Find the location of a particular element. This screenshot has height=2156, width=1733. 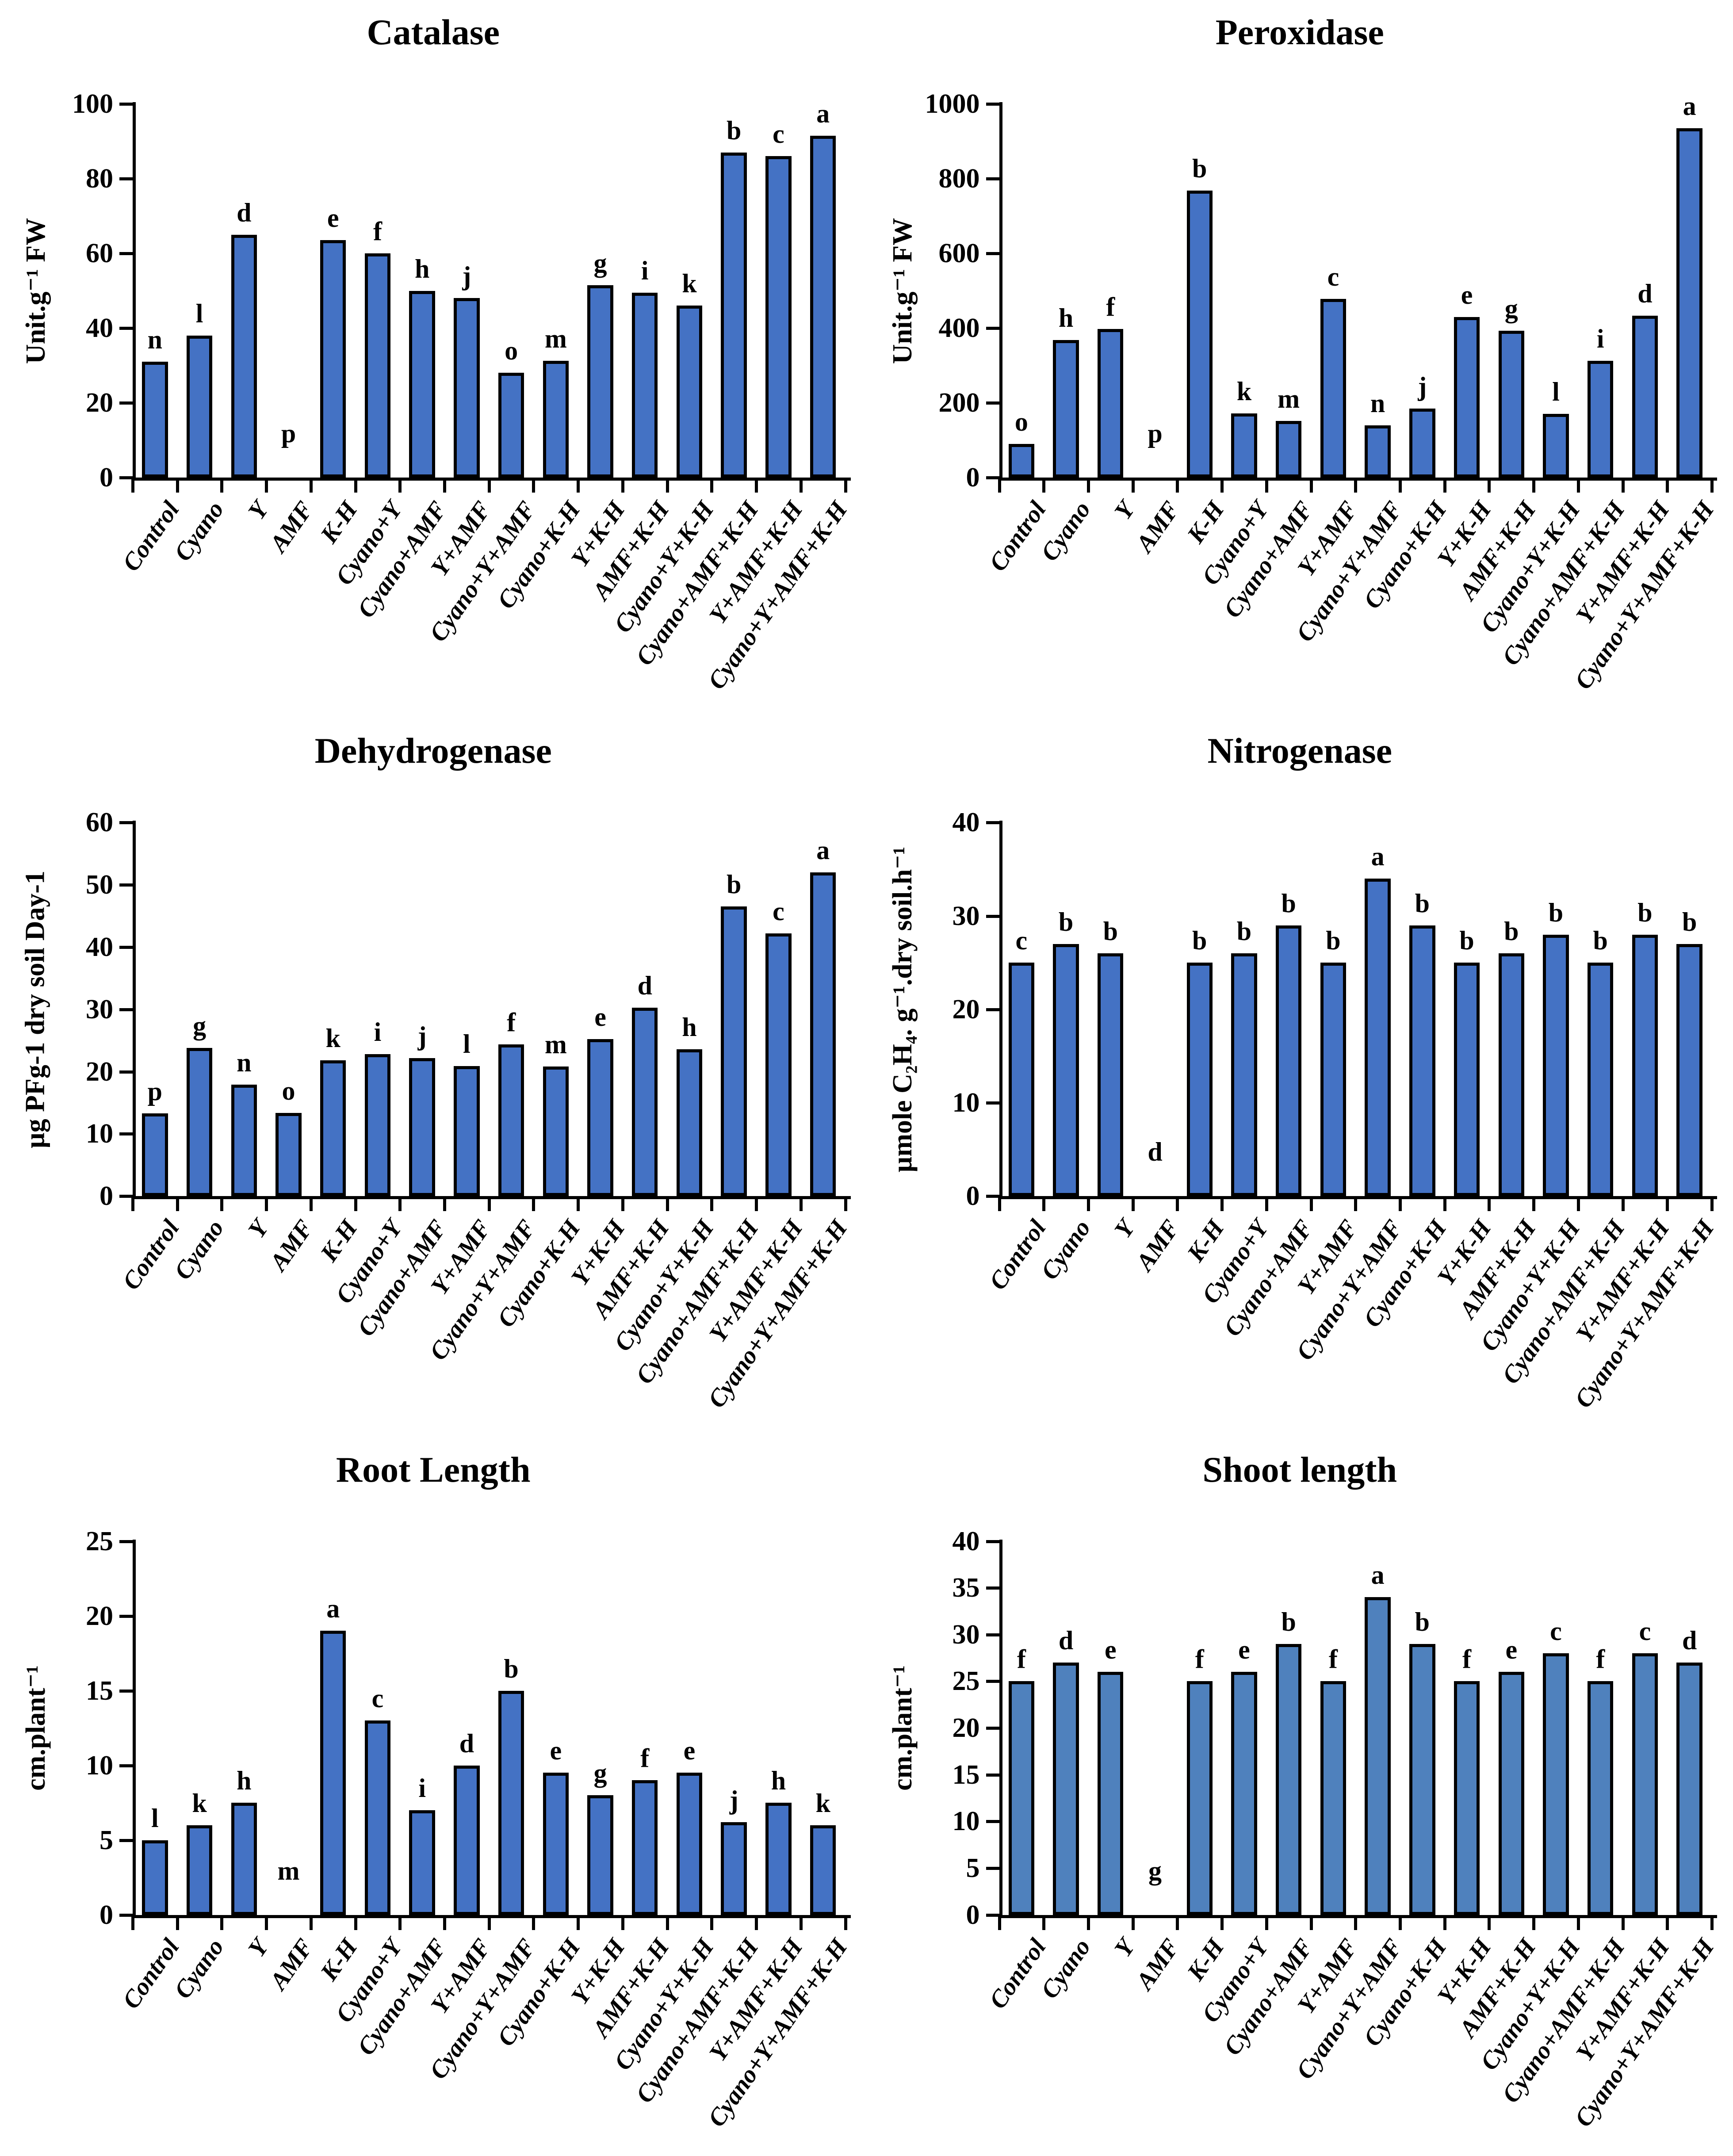

x-category-label: Control is located at coordinates (151, 1974).